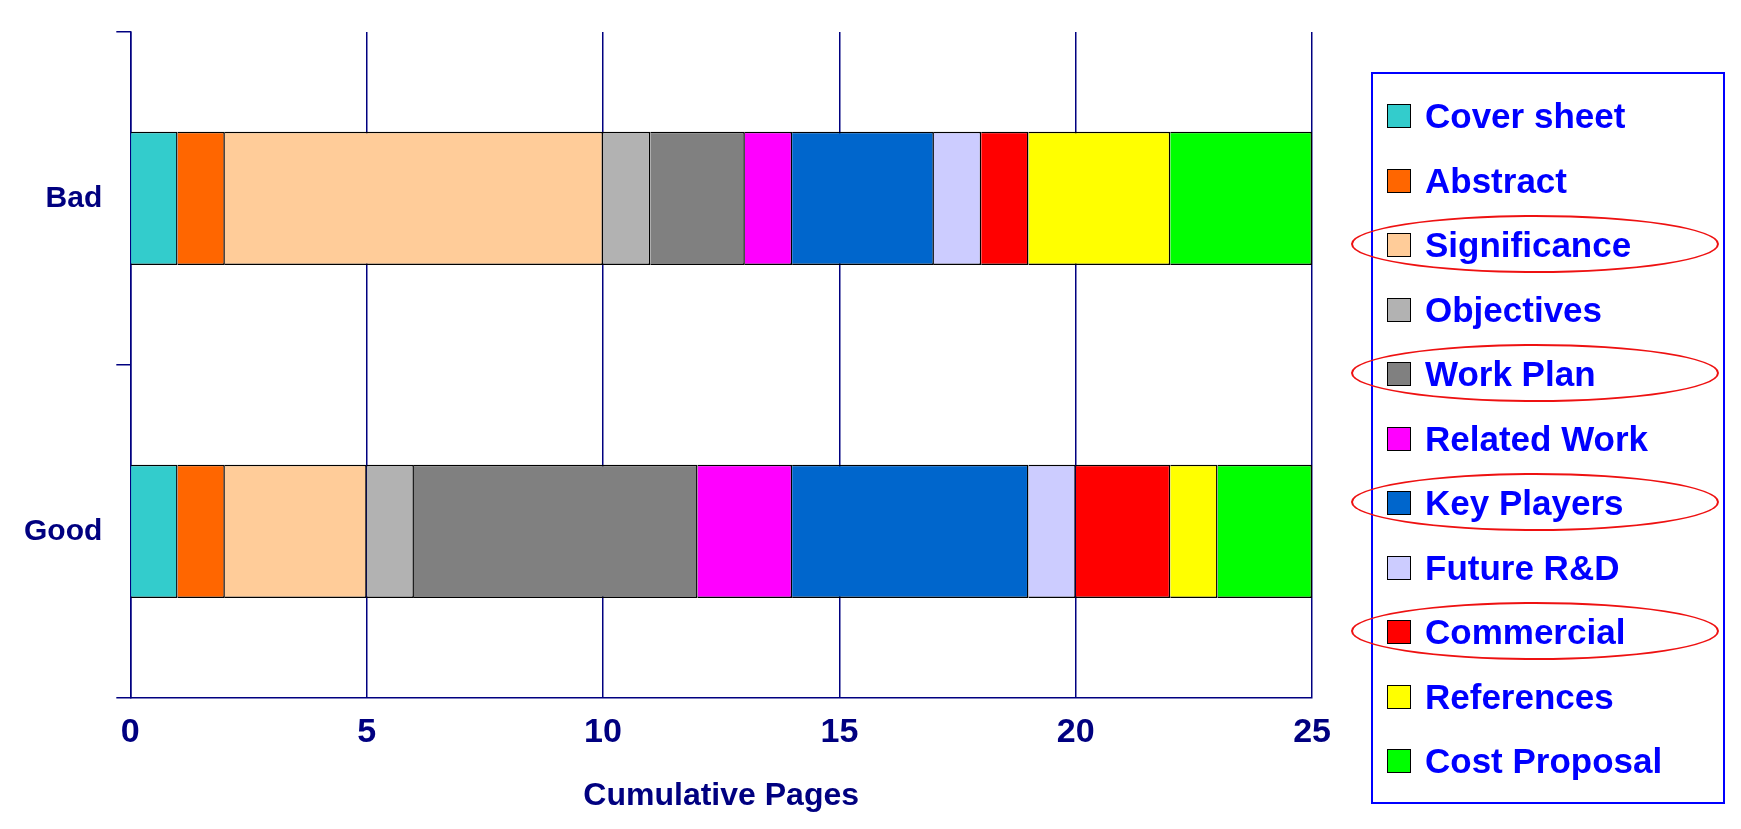 This screenshot has height=829, width=1741. Describe the element at coordinates (1514, 309) in the screenshot. I see `legend-label: Objectives` at that location.